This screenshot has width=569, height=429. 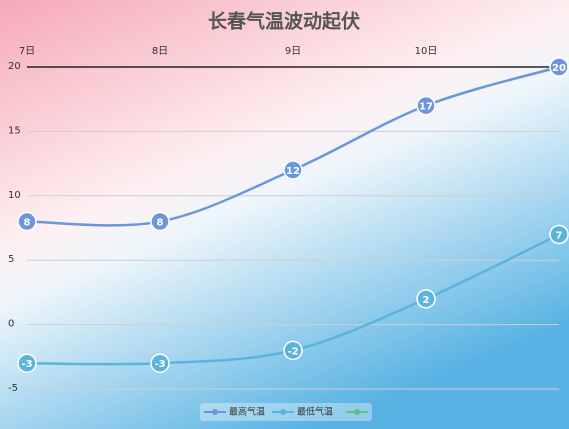 I want to click on x-tick-label: 10日, so click(x=426, y=51).